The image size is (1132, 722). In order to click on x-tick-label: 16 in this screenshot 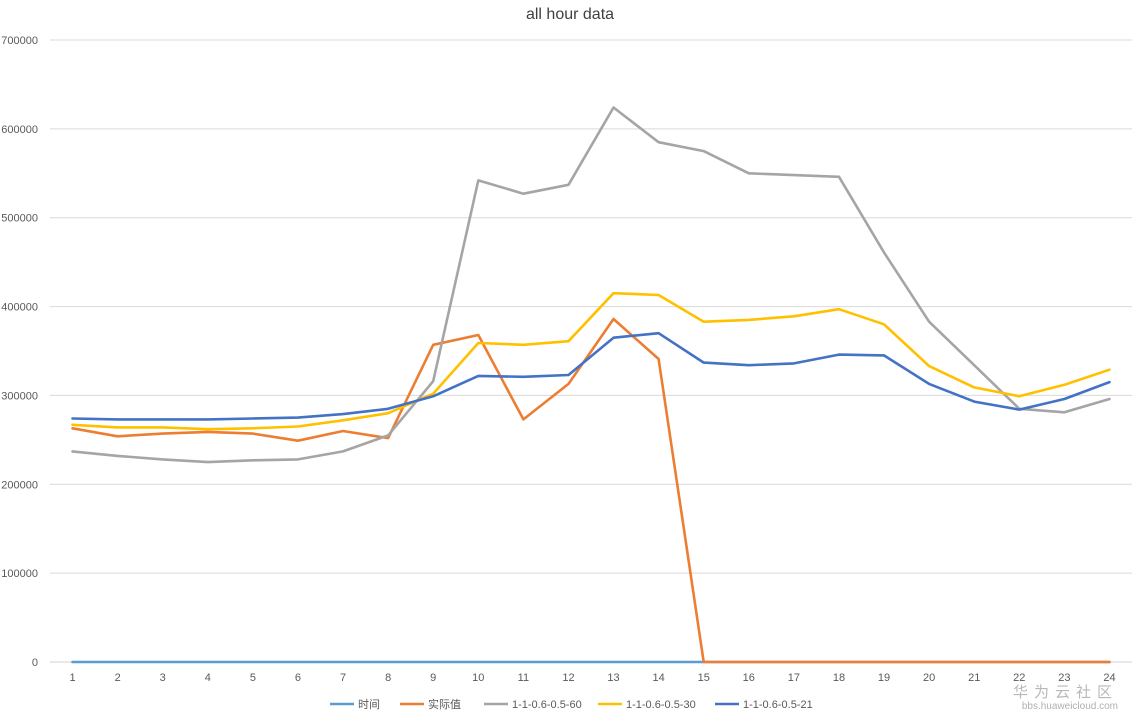, I will do `click(749, 678)`.